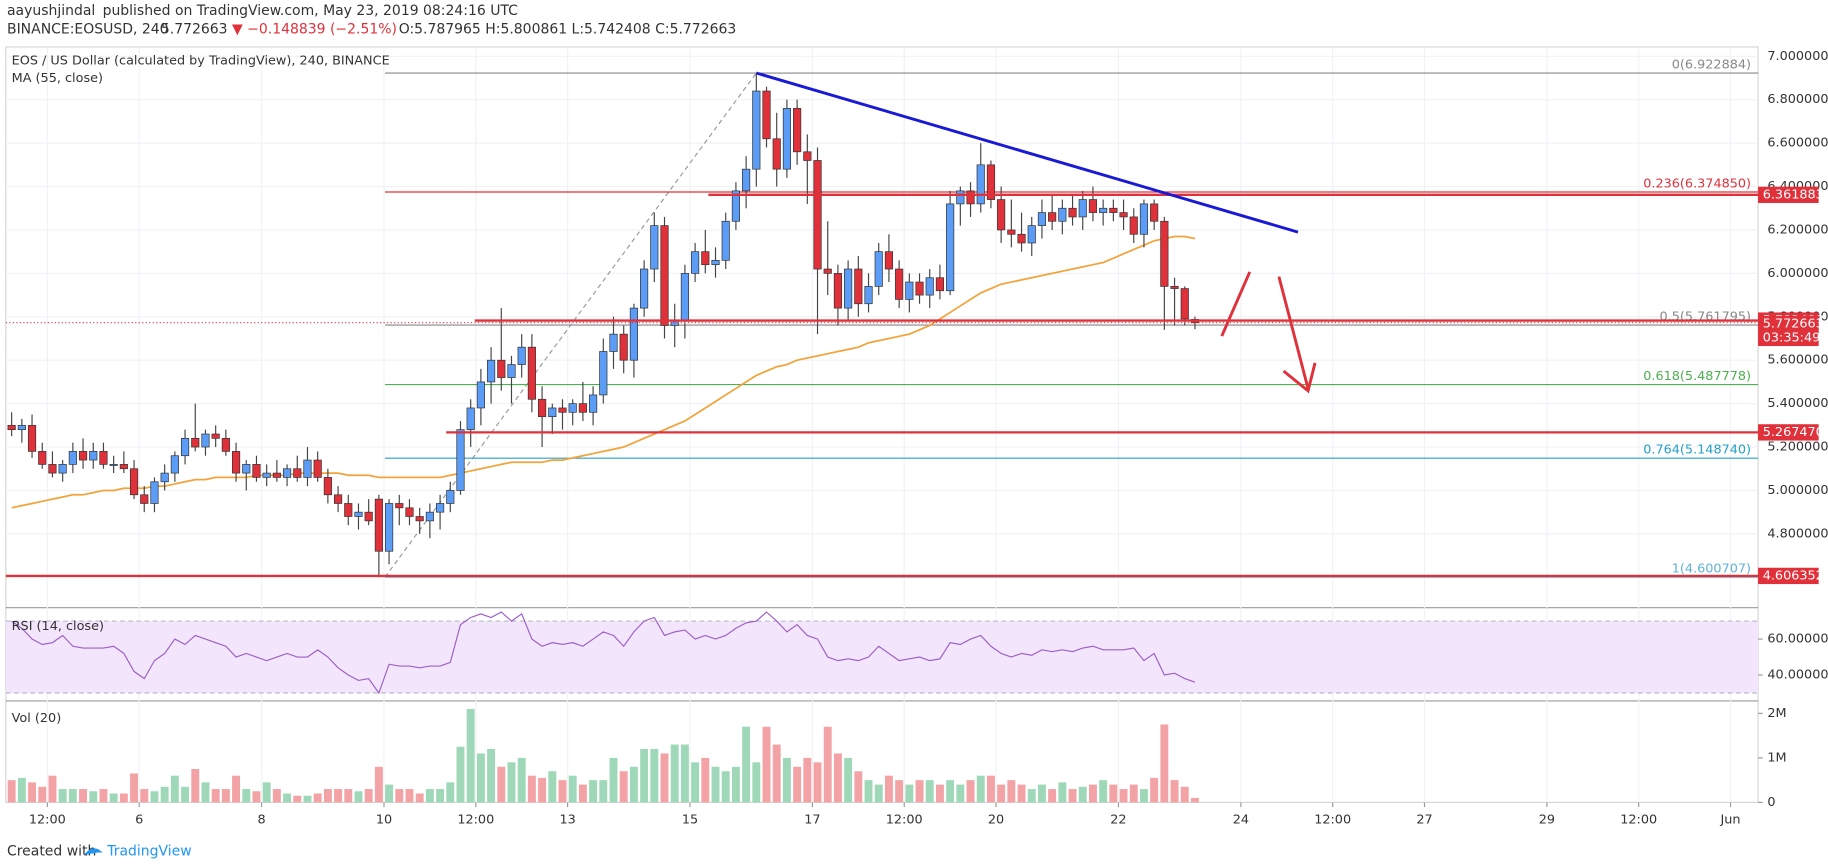  Describe the element at coordinates (1793, 194) in the screenshot. I see `price-box-label: 6.361883` at that location.